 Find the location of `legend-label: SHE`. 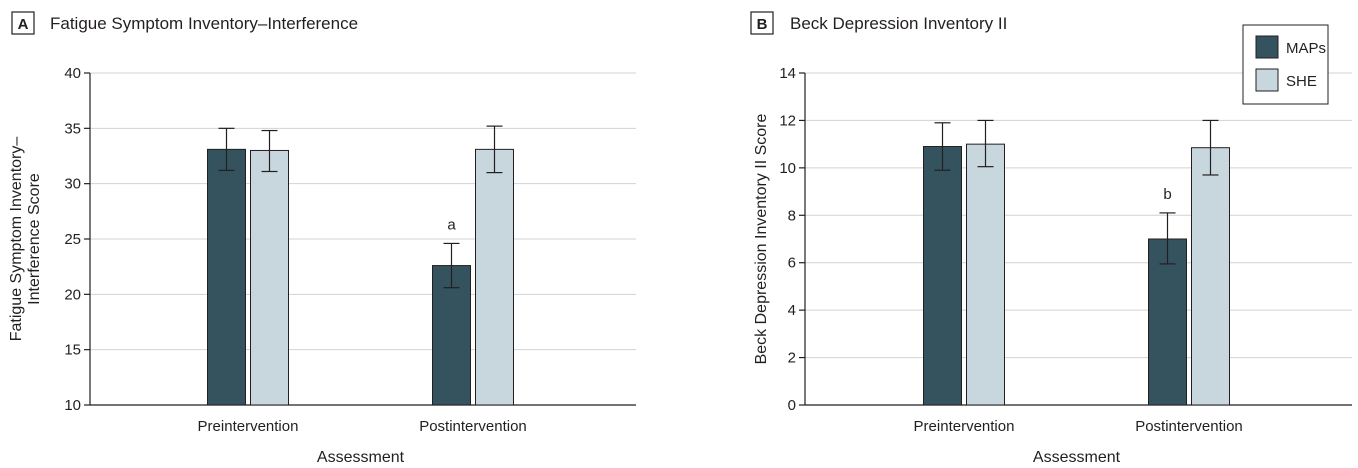

legend-label: SHE is located at coordinates (1301, 81).